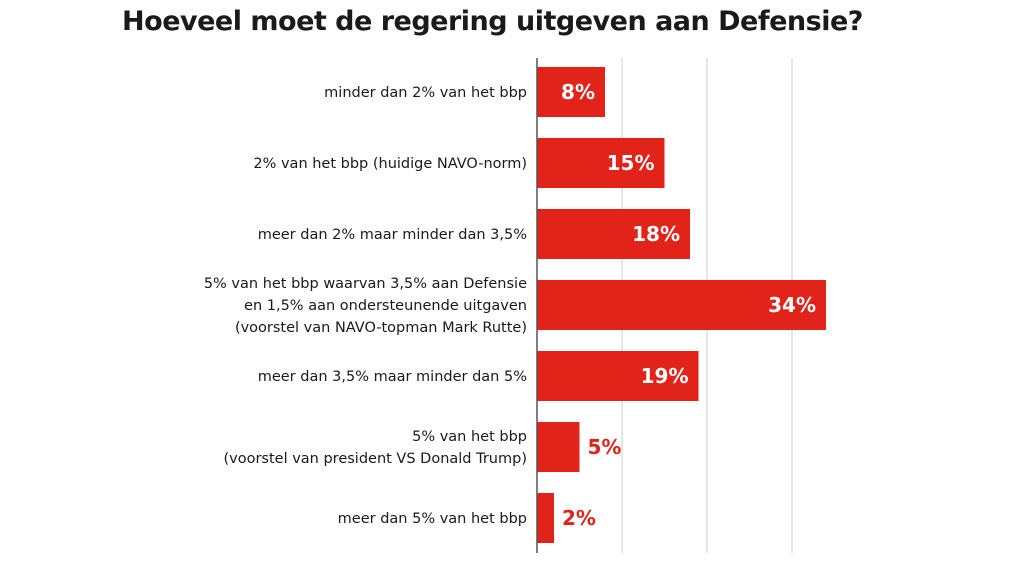  Describe the element at coordinates (578, 92) in the screenshot. I see `value-label-0: 8%` at that location.